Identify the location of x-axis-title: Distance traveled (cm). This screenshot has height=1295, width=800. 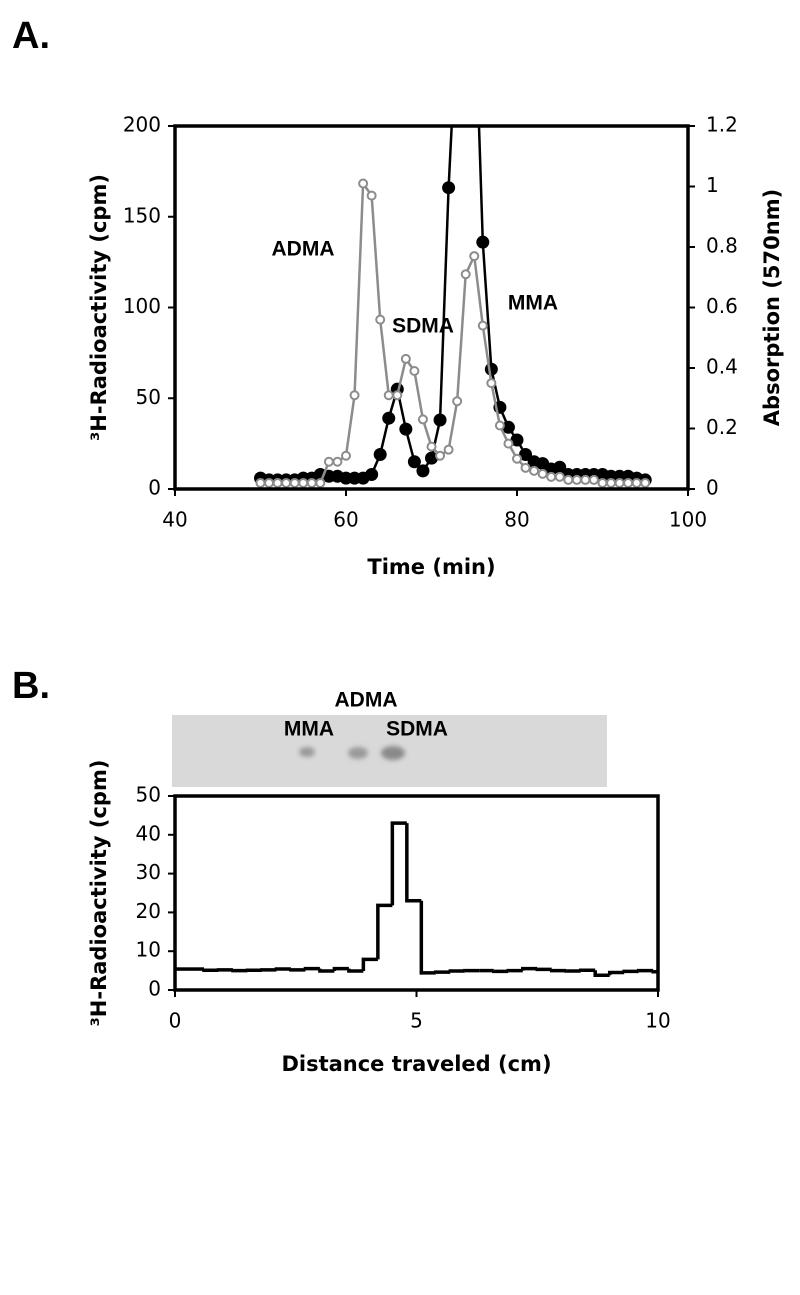
(416, 1064).